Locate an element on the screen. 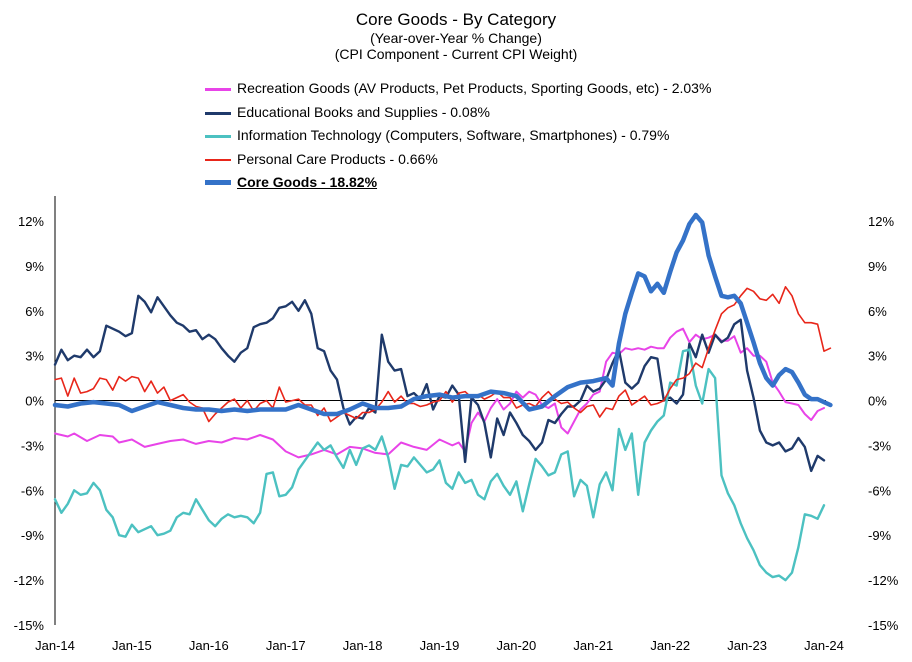 This screenshot has height=662, width=912. y-tick-label-right: -9% is located at coordinates (880, 535).